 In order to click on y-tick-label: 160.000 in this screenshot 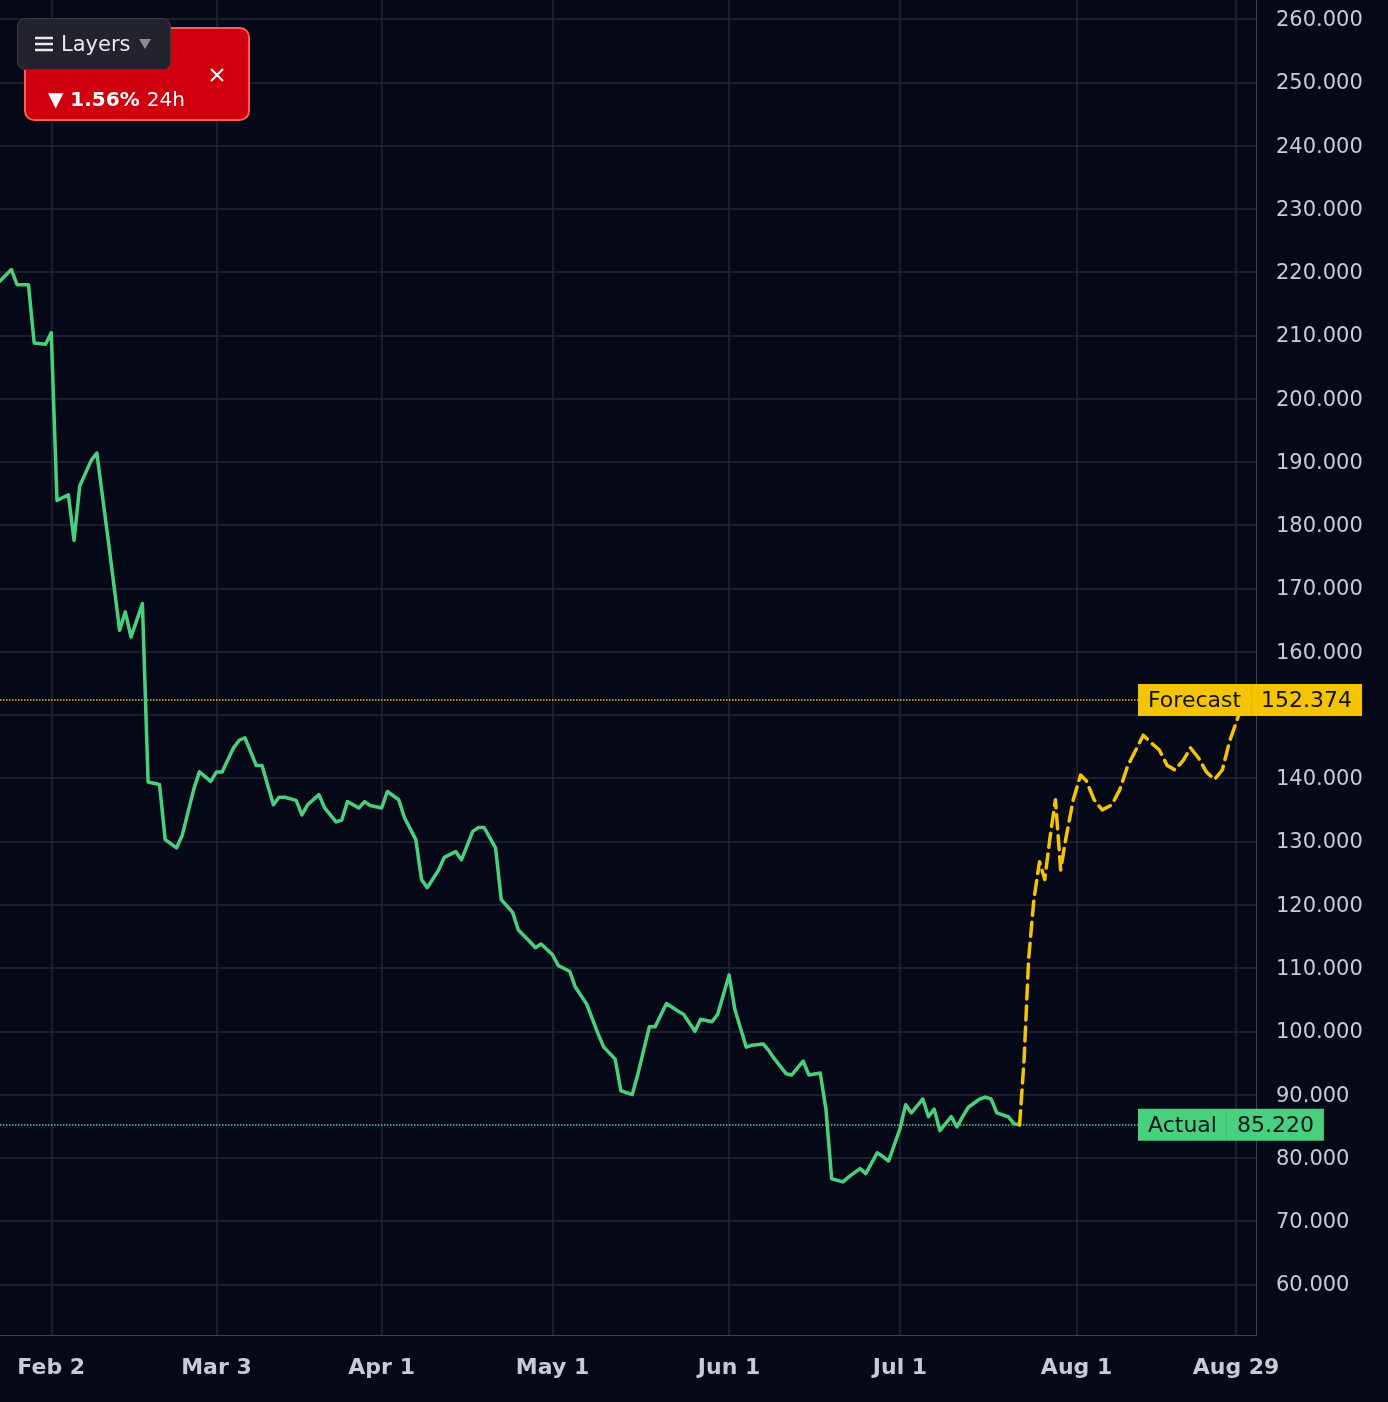, I will do `click(1319, 651)`.